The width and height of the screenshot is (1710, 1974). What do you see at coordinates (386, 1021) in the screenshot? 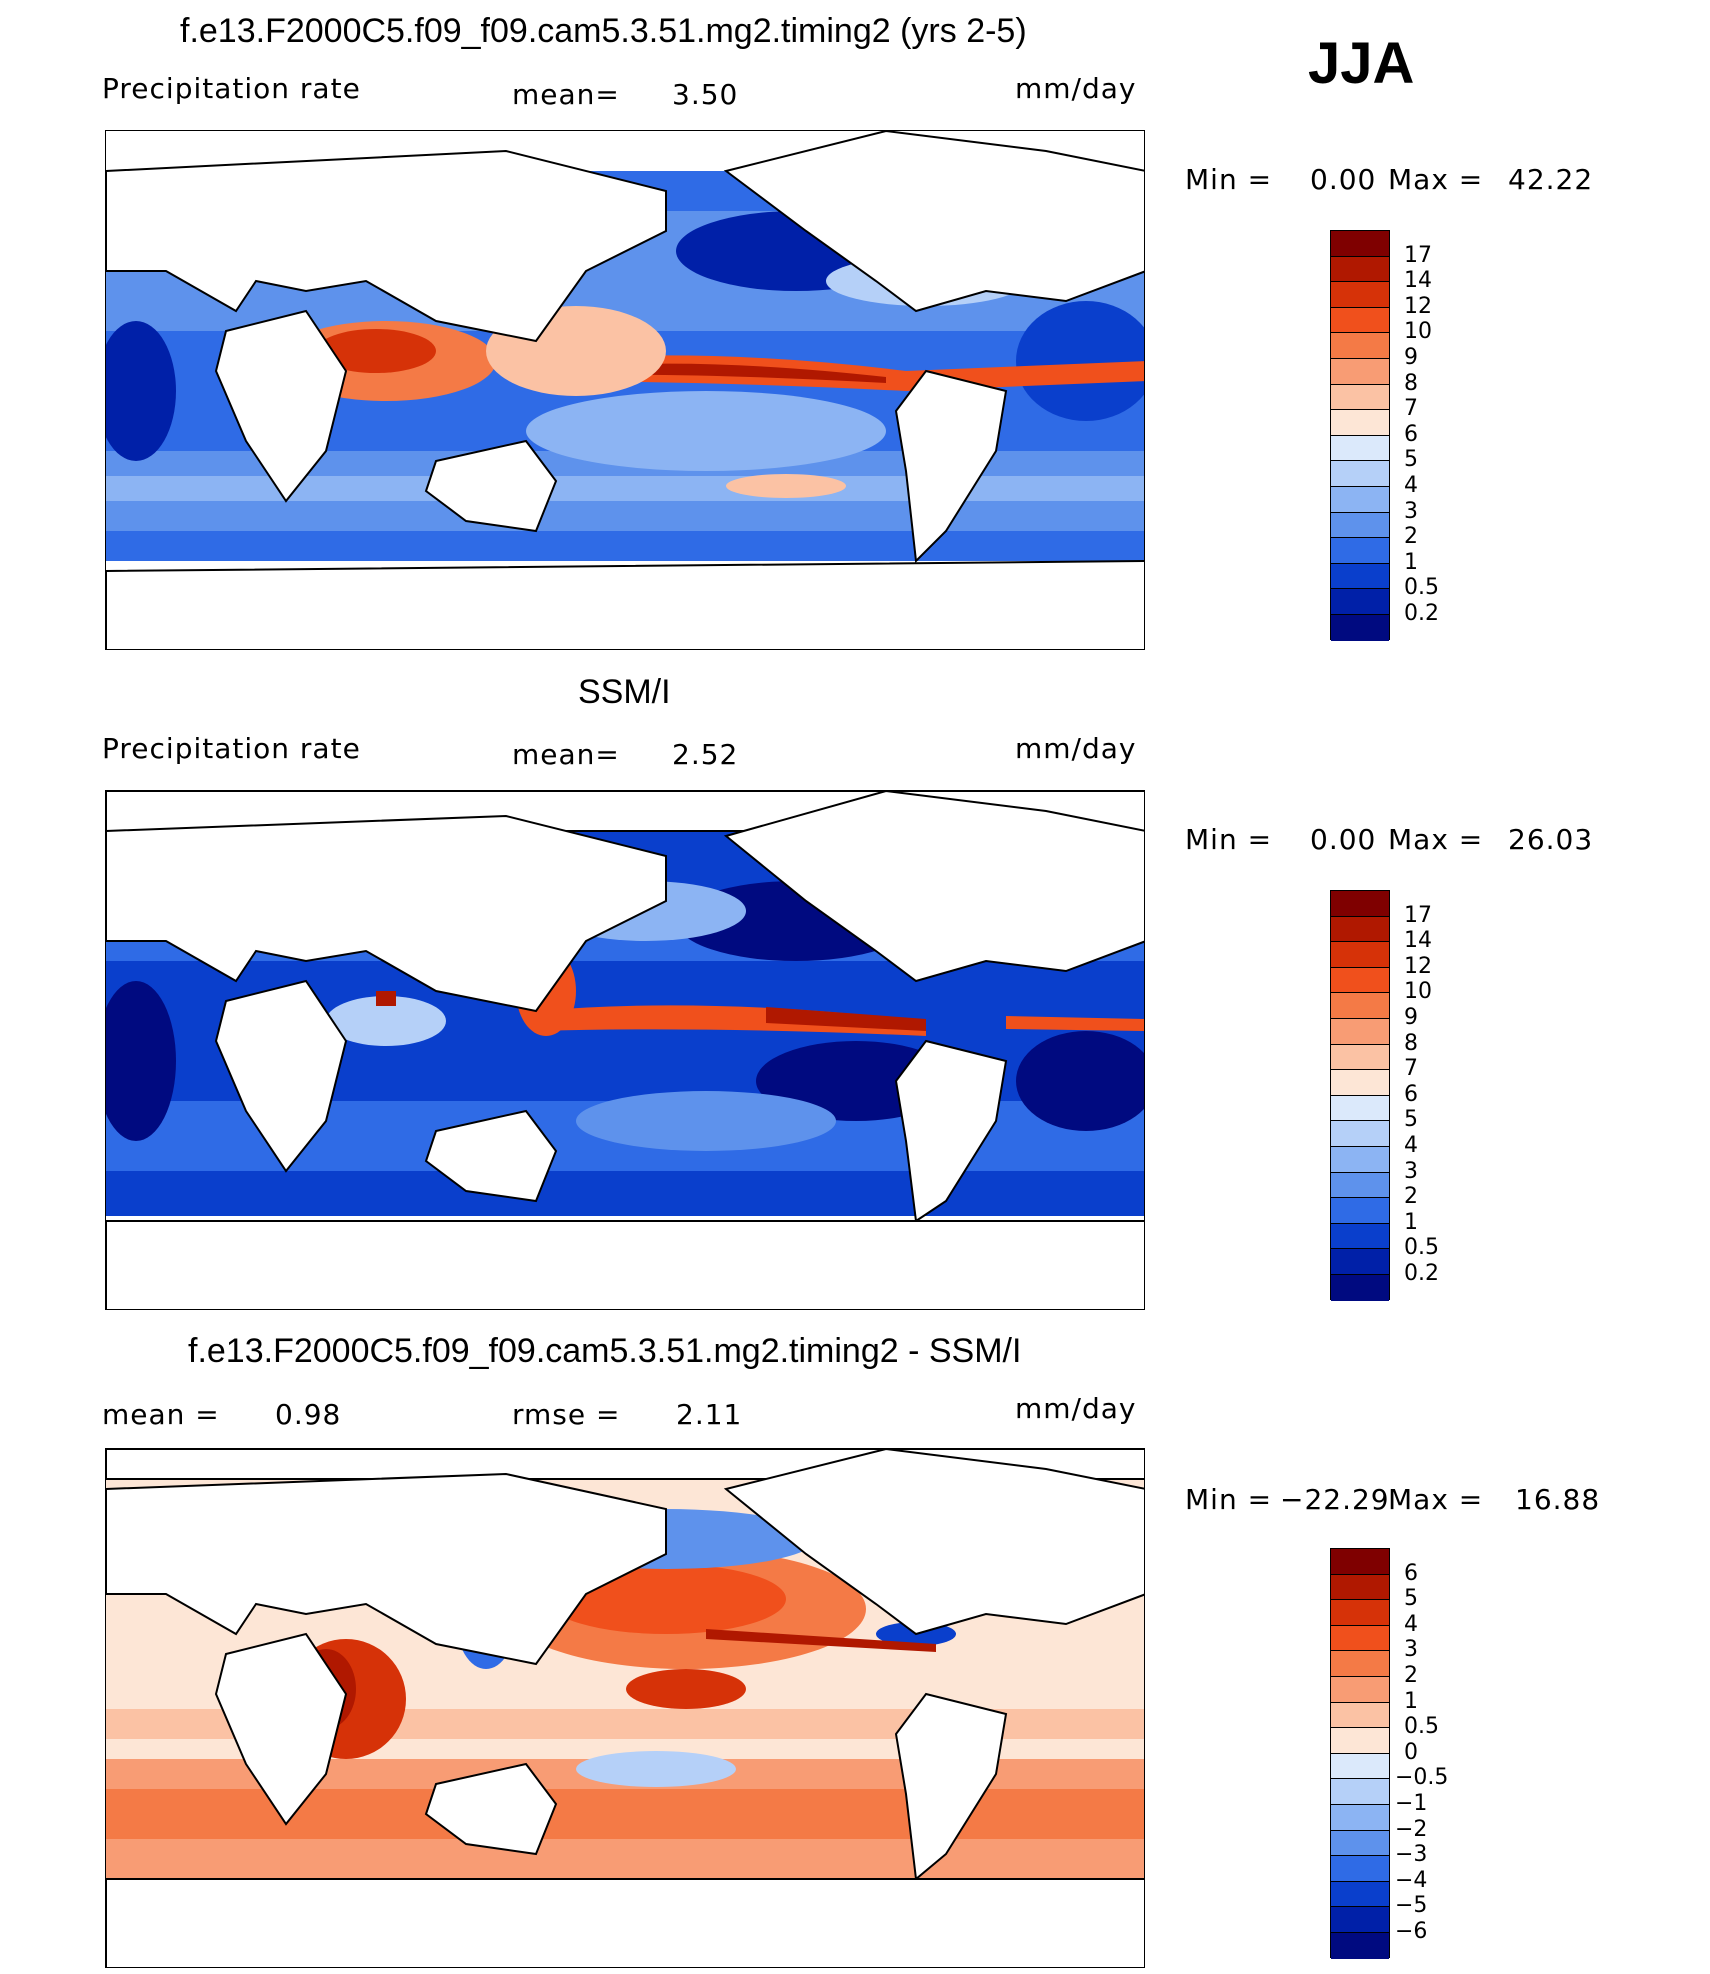
I see `indian-monsoon` at bounding box center [386, 1021].